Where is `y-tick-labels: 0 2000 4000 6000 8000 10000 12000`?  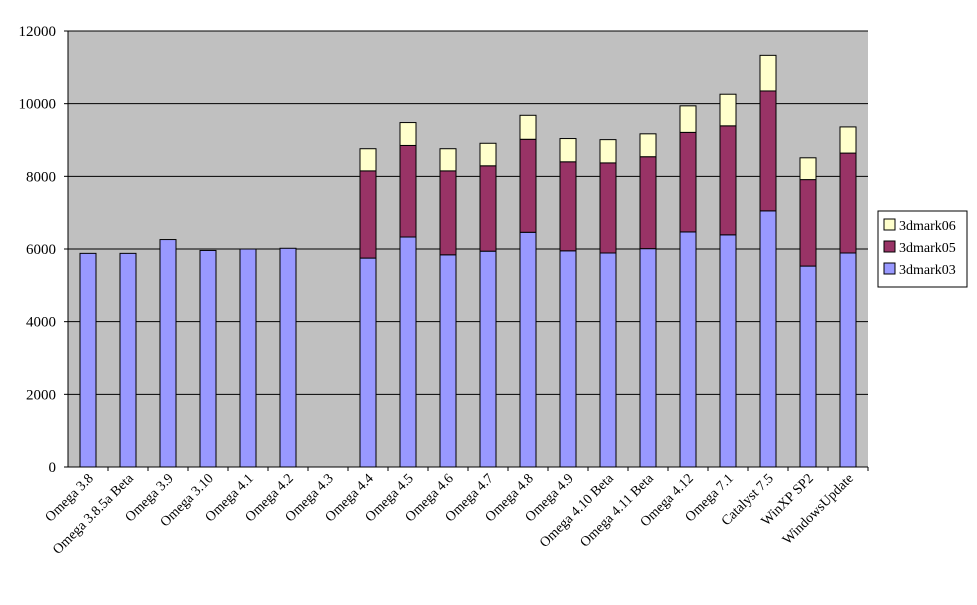
y-tick-labels: 0 2000 4000 6000 8000 10000 12000 is located at coordinates (38, 250).